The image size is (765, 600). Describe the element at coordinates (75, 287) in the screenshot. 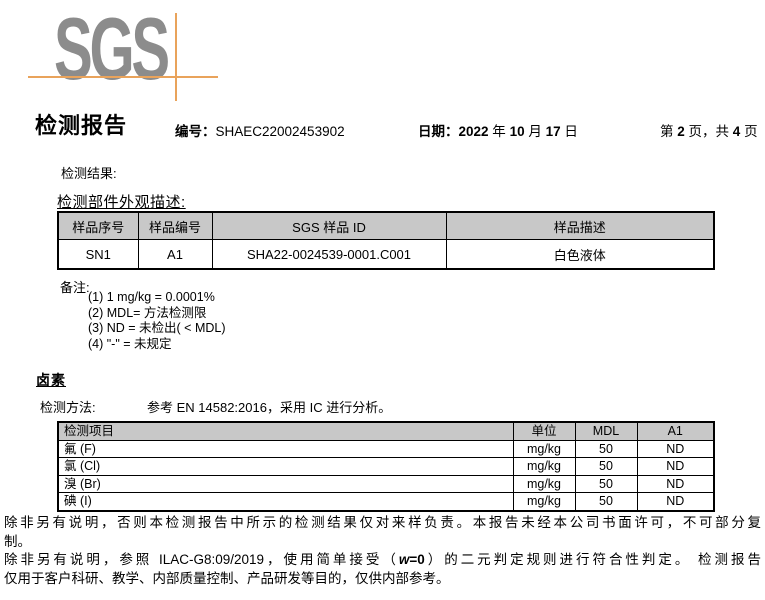

I see `notes-label: 备注:` at that location.